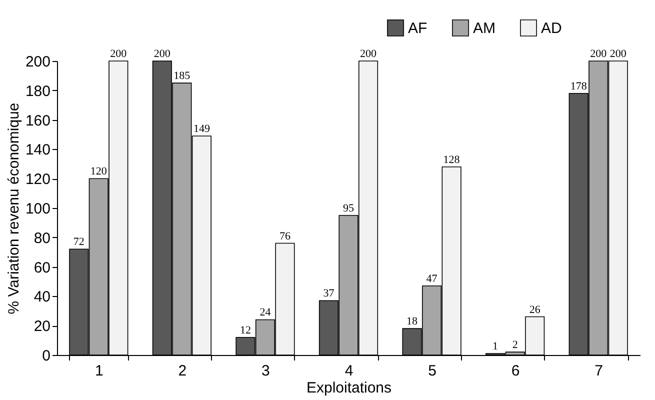 Image resolution: width=655 pixels, height=400 pixels. Describe the element at coordinates (551, 28) in the screenshot. I see `legend-label: AD` at that location.